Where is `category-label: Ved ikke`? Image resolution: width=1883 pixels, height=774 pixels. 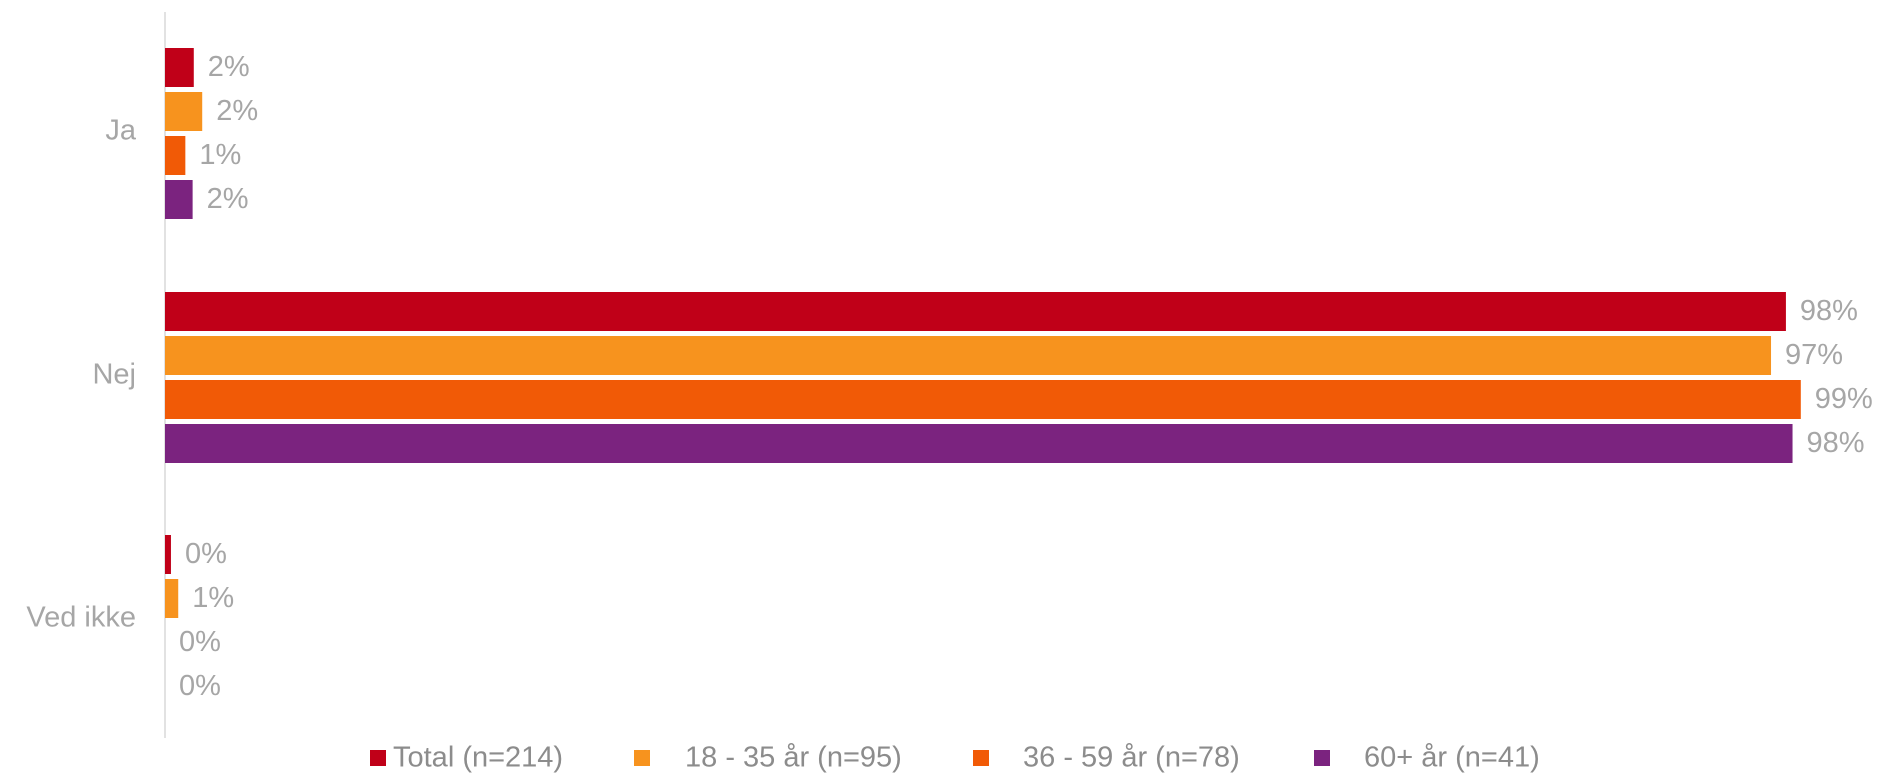 category-label: Ved ikke is located at coordinates (81, 618).